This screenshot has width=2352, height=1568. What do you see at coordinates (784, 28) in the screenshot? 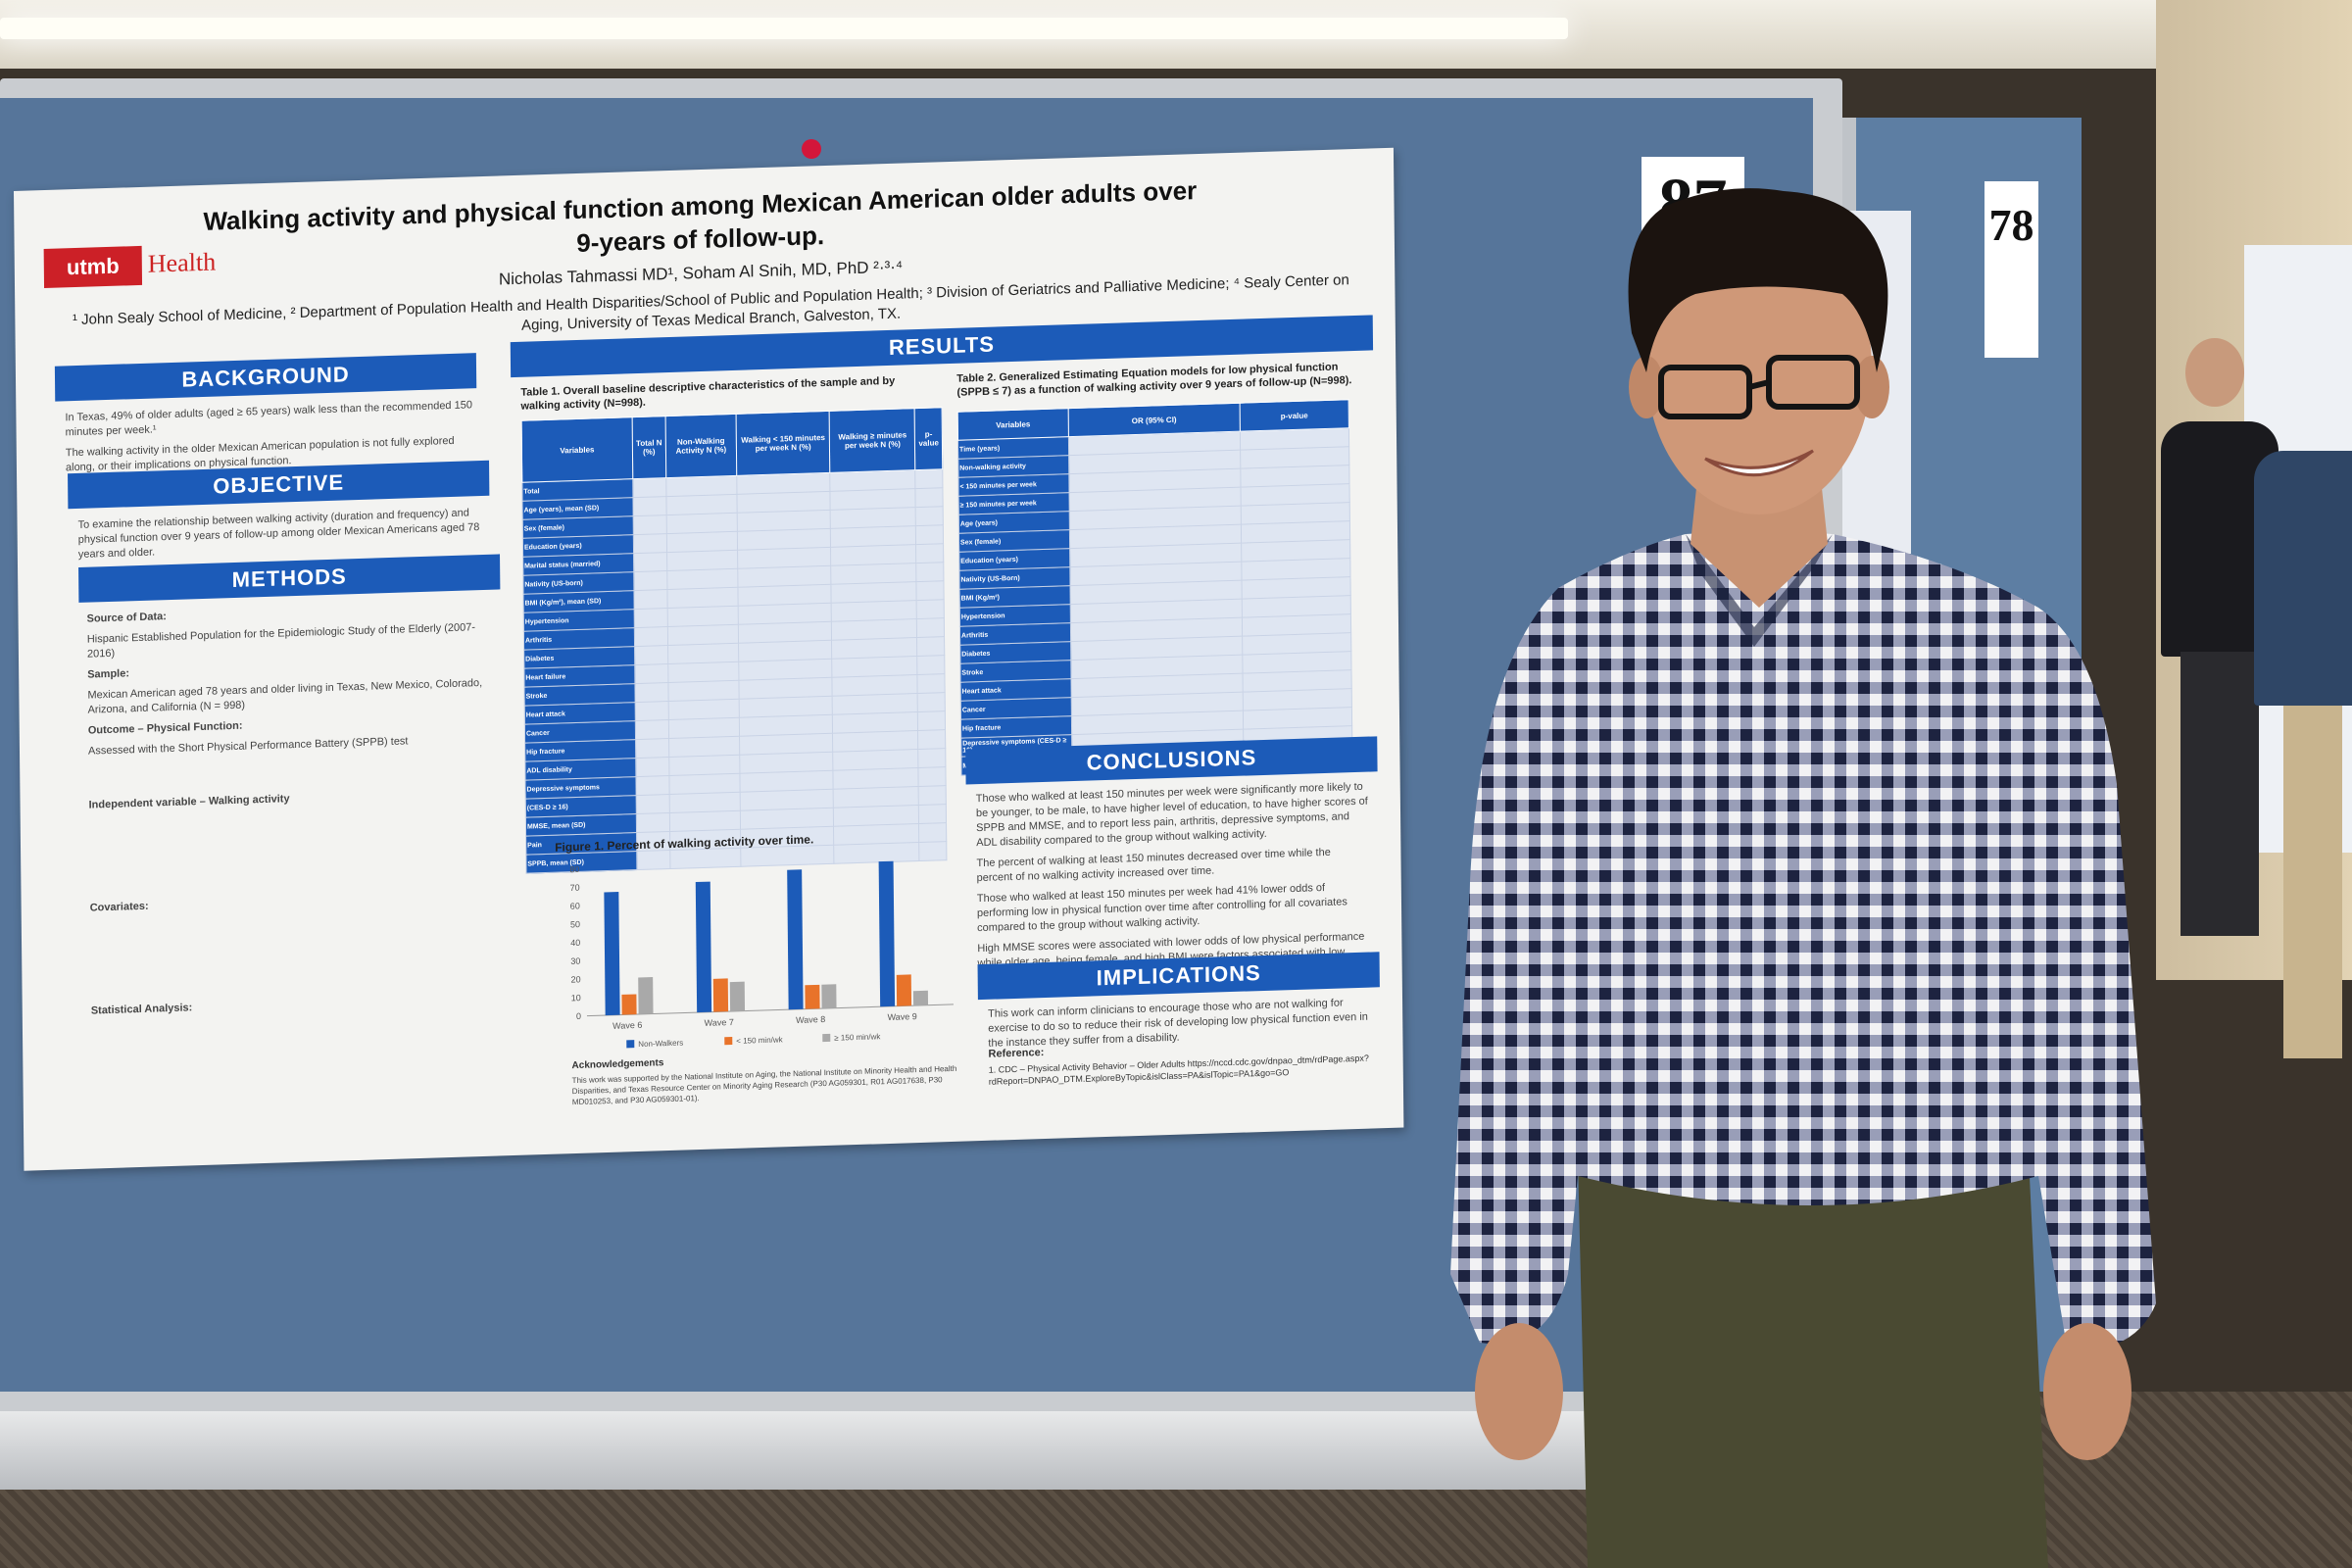
I see `ceiling-light` at bounding box center [784, 28].